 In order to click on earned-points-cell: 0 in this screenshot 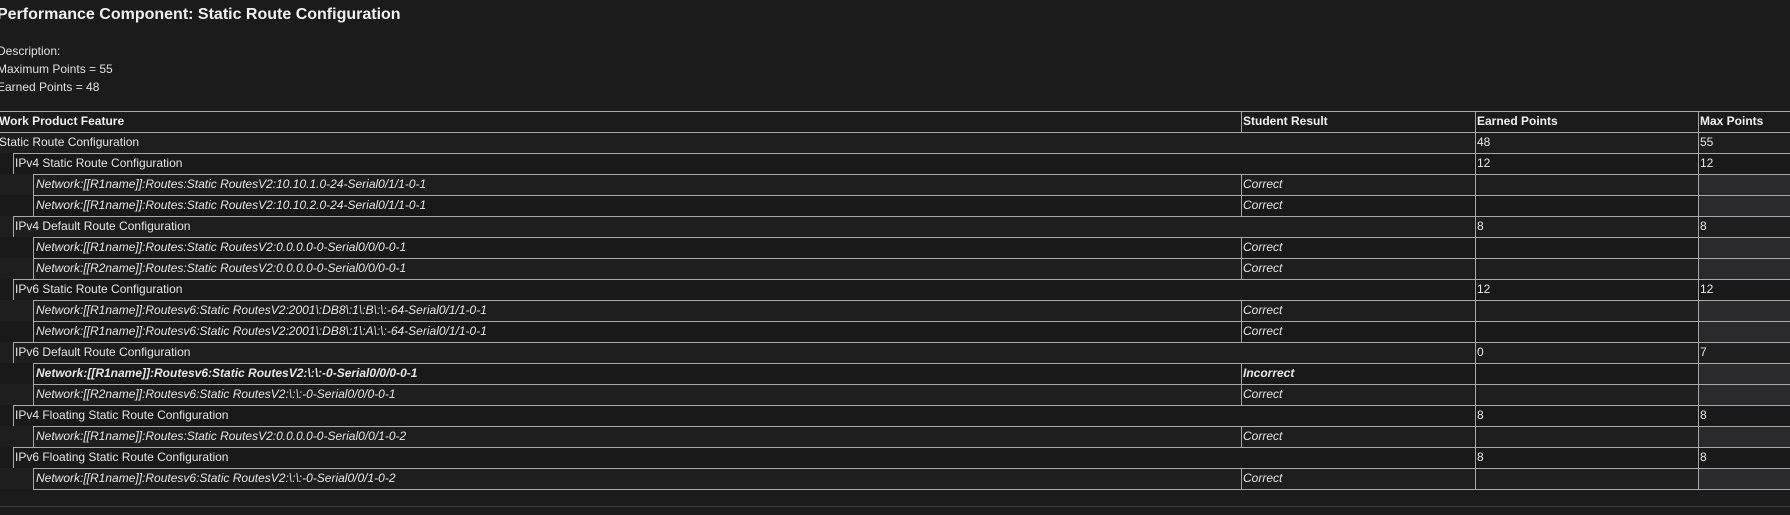, I will do `click(1480, 352)`.